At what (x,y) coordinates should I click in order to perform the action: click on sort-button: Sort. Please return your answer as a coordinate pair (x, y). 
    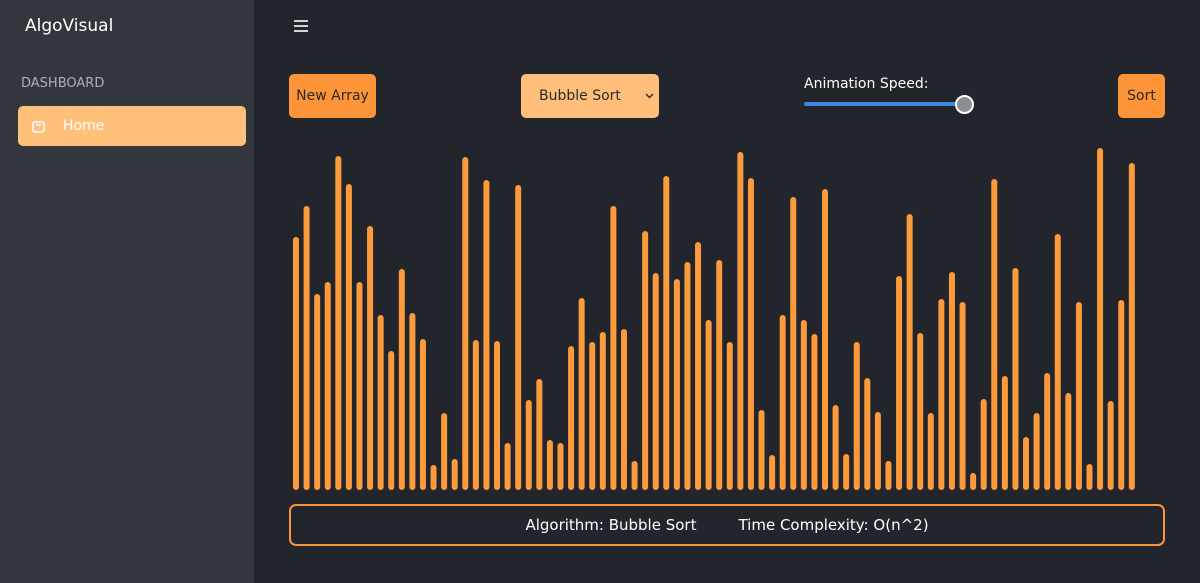
    Looking at the image, I should click on (1141, 96).